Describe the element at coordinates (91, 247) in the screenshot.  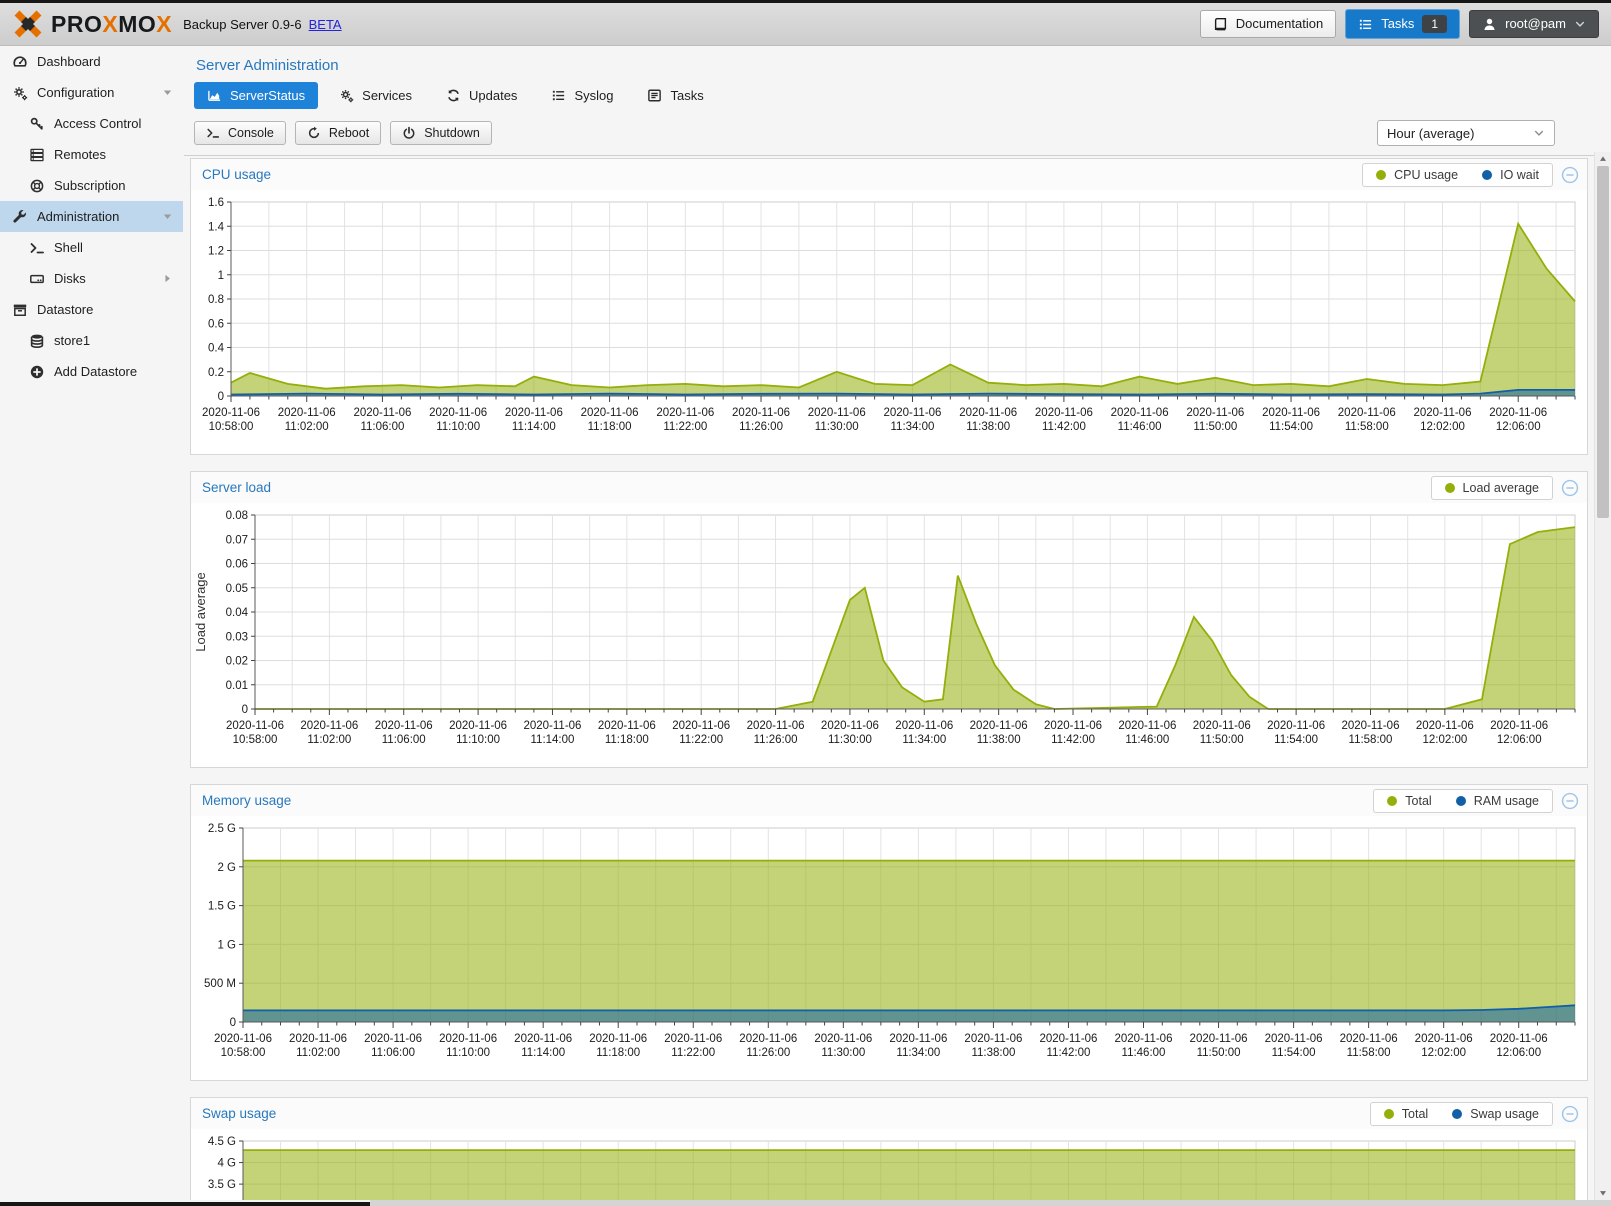
I see `sidebar-item-shell: Shell` at that location.